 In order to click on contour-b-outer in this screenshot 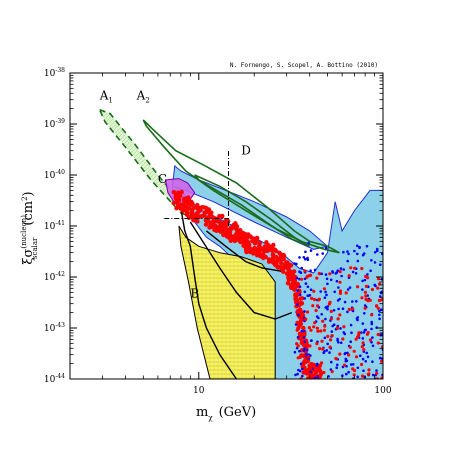, I will do `click(208, 293)`.